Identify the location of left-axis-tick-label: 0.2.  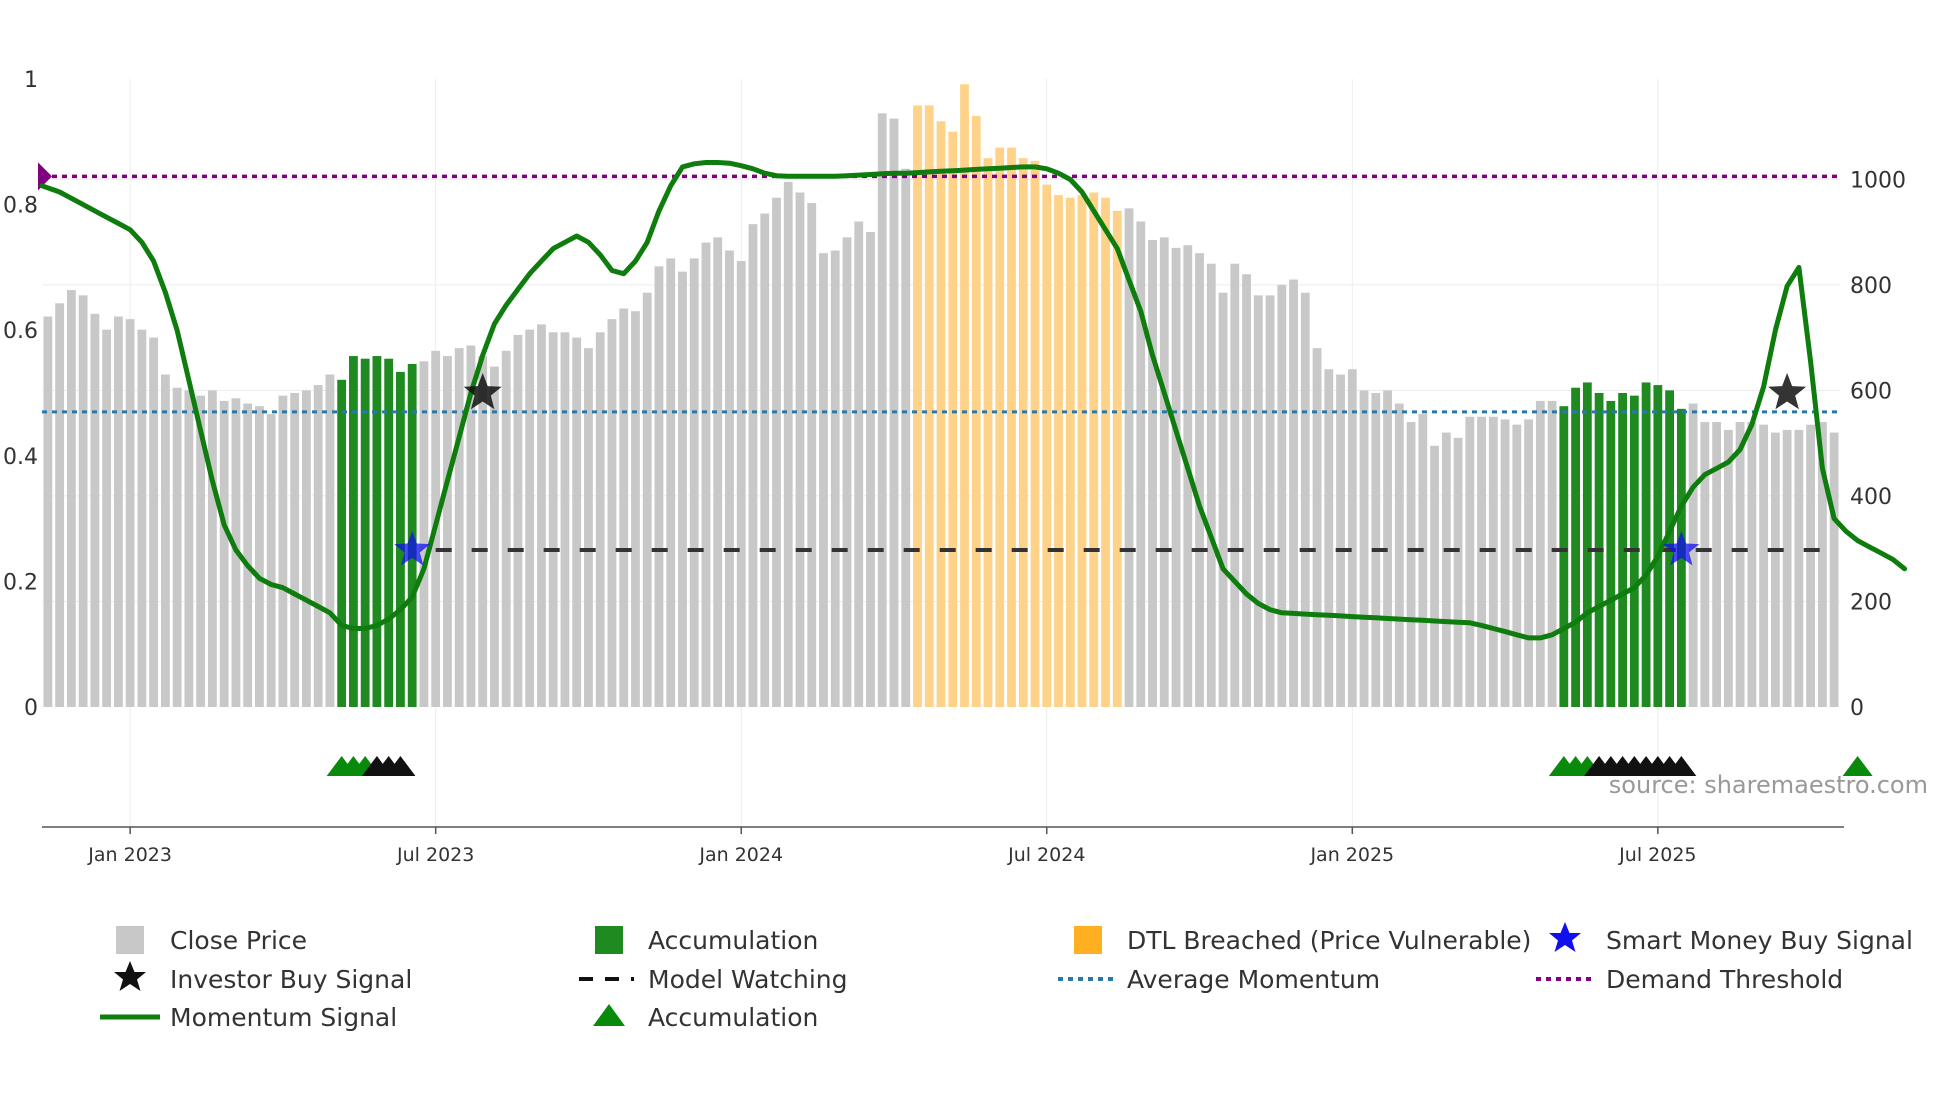
(20, 582).